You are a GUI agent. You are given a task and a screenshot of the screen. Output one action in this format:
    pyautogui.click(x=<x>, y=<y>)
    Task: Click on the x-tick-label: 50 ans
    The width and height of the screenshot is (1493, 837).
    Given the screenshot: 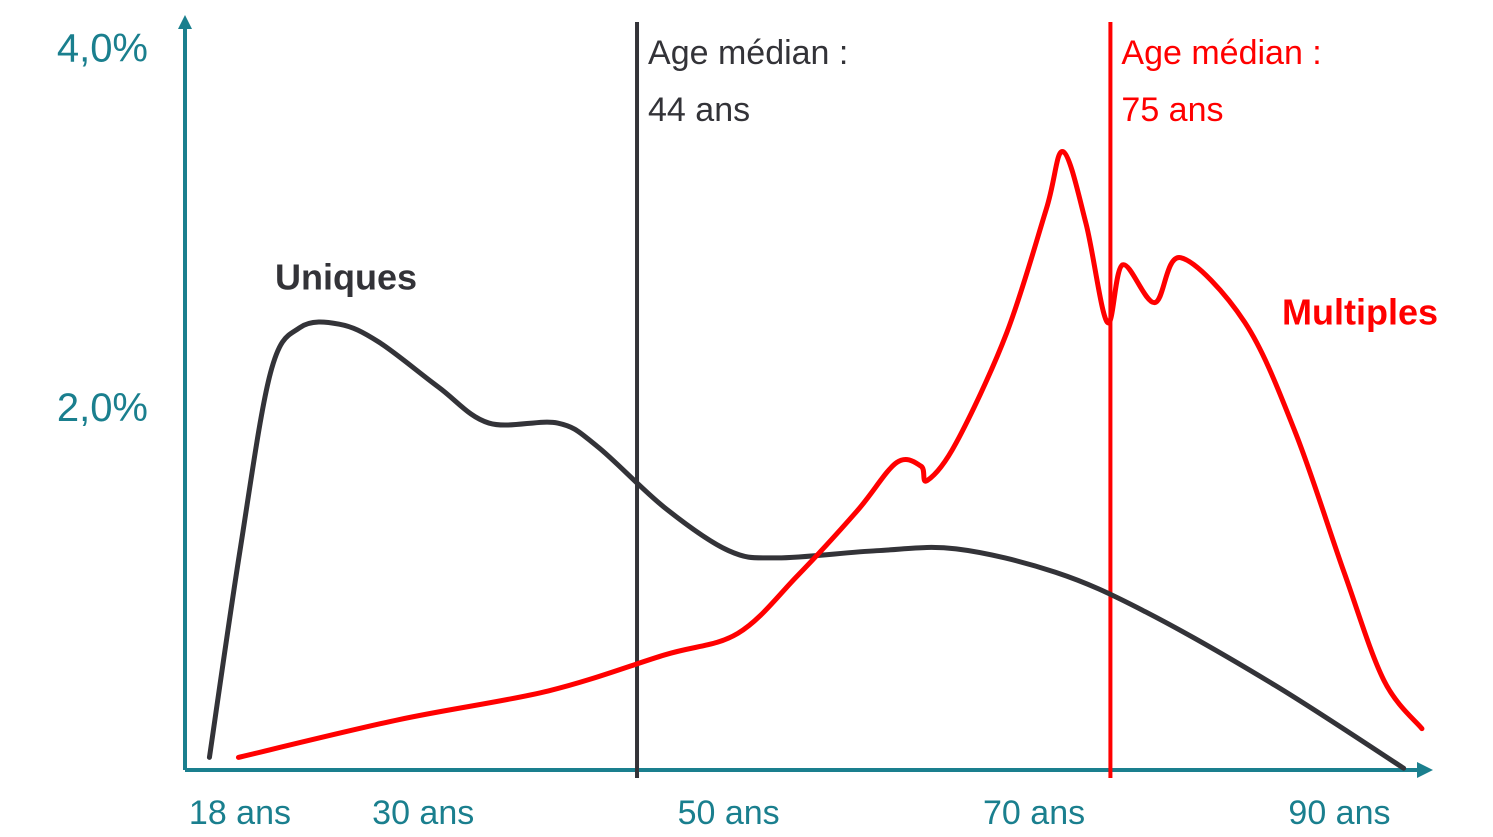 What is the action you would take?
    pyautogui.click(x=729, y=813)
    